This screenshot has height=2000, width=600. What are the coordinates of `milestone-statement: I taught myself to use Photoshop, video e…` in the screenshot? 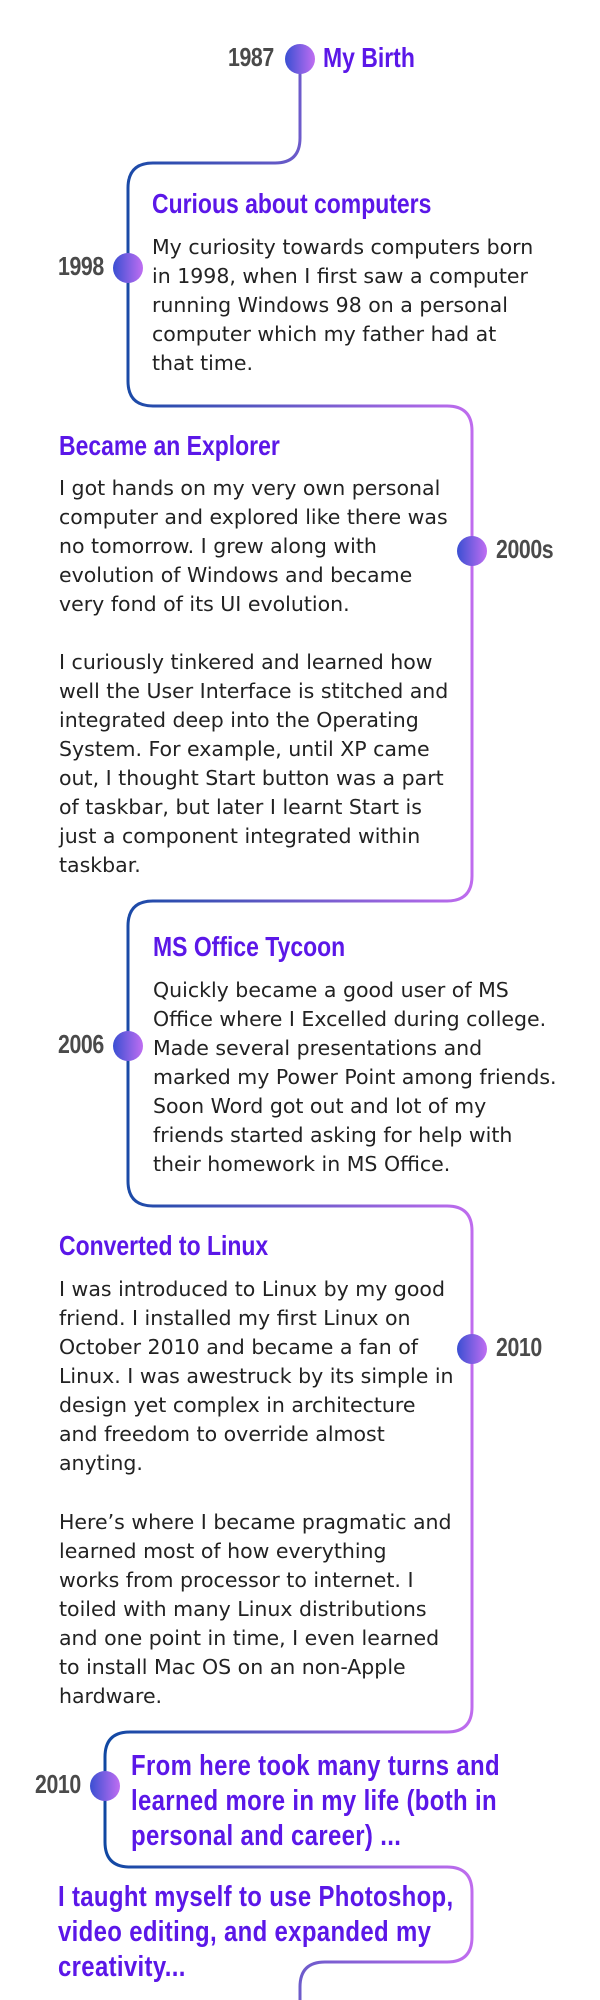 It's located at (255, 1932).